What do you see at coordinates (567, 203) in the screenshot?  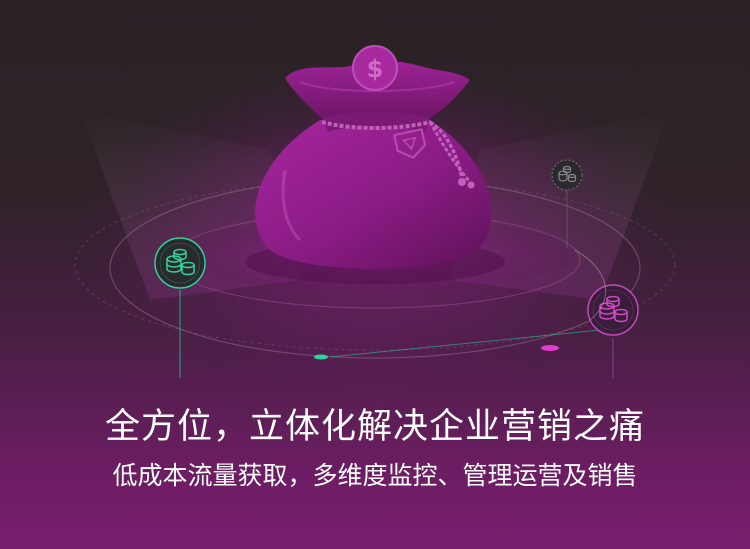 I see `coin-node-top-right` at bounding box center [567, 203].